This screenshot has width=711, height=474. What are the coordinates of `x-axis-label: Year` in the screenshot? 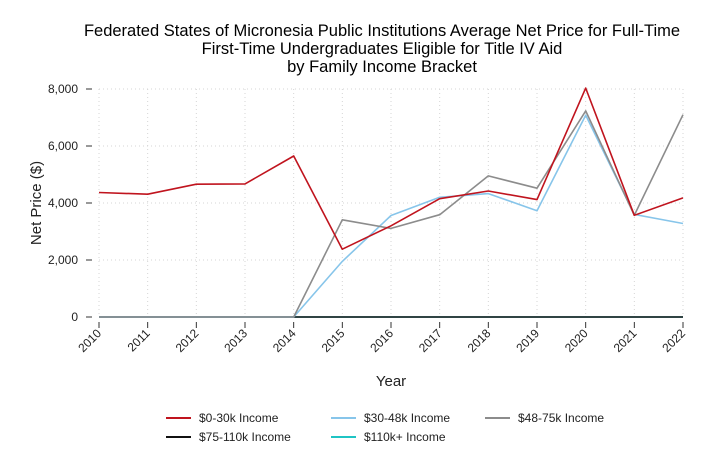 It's located at (391, 381).